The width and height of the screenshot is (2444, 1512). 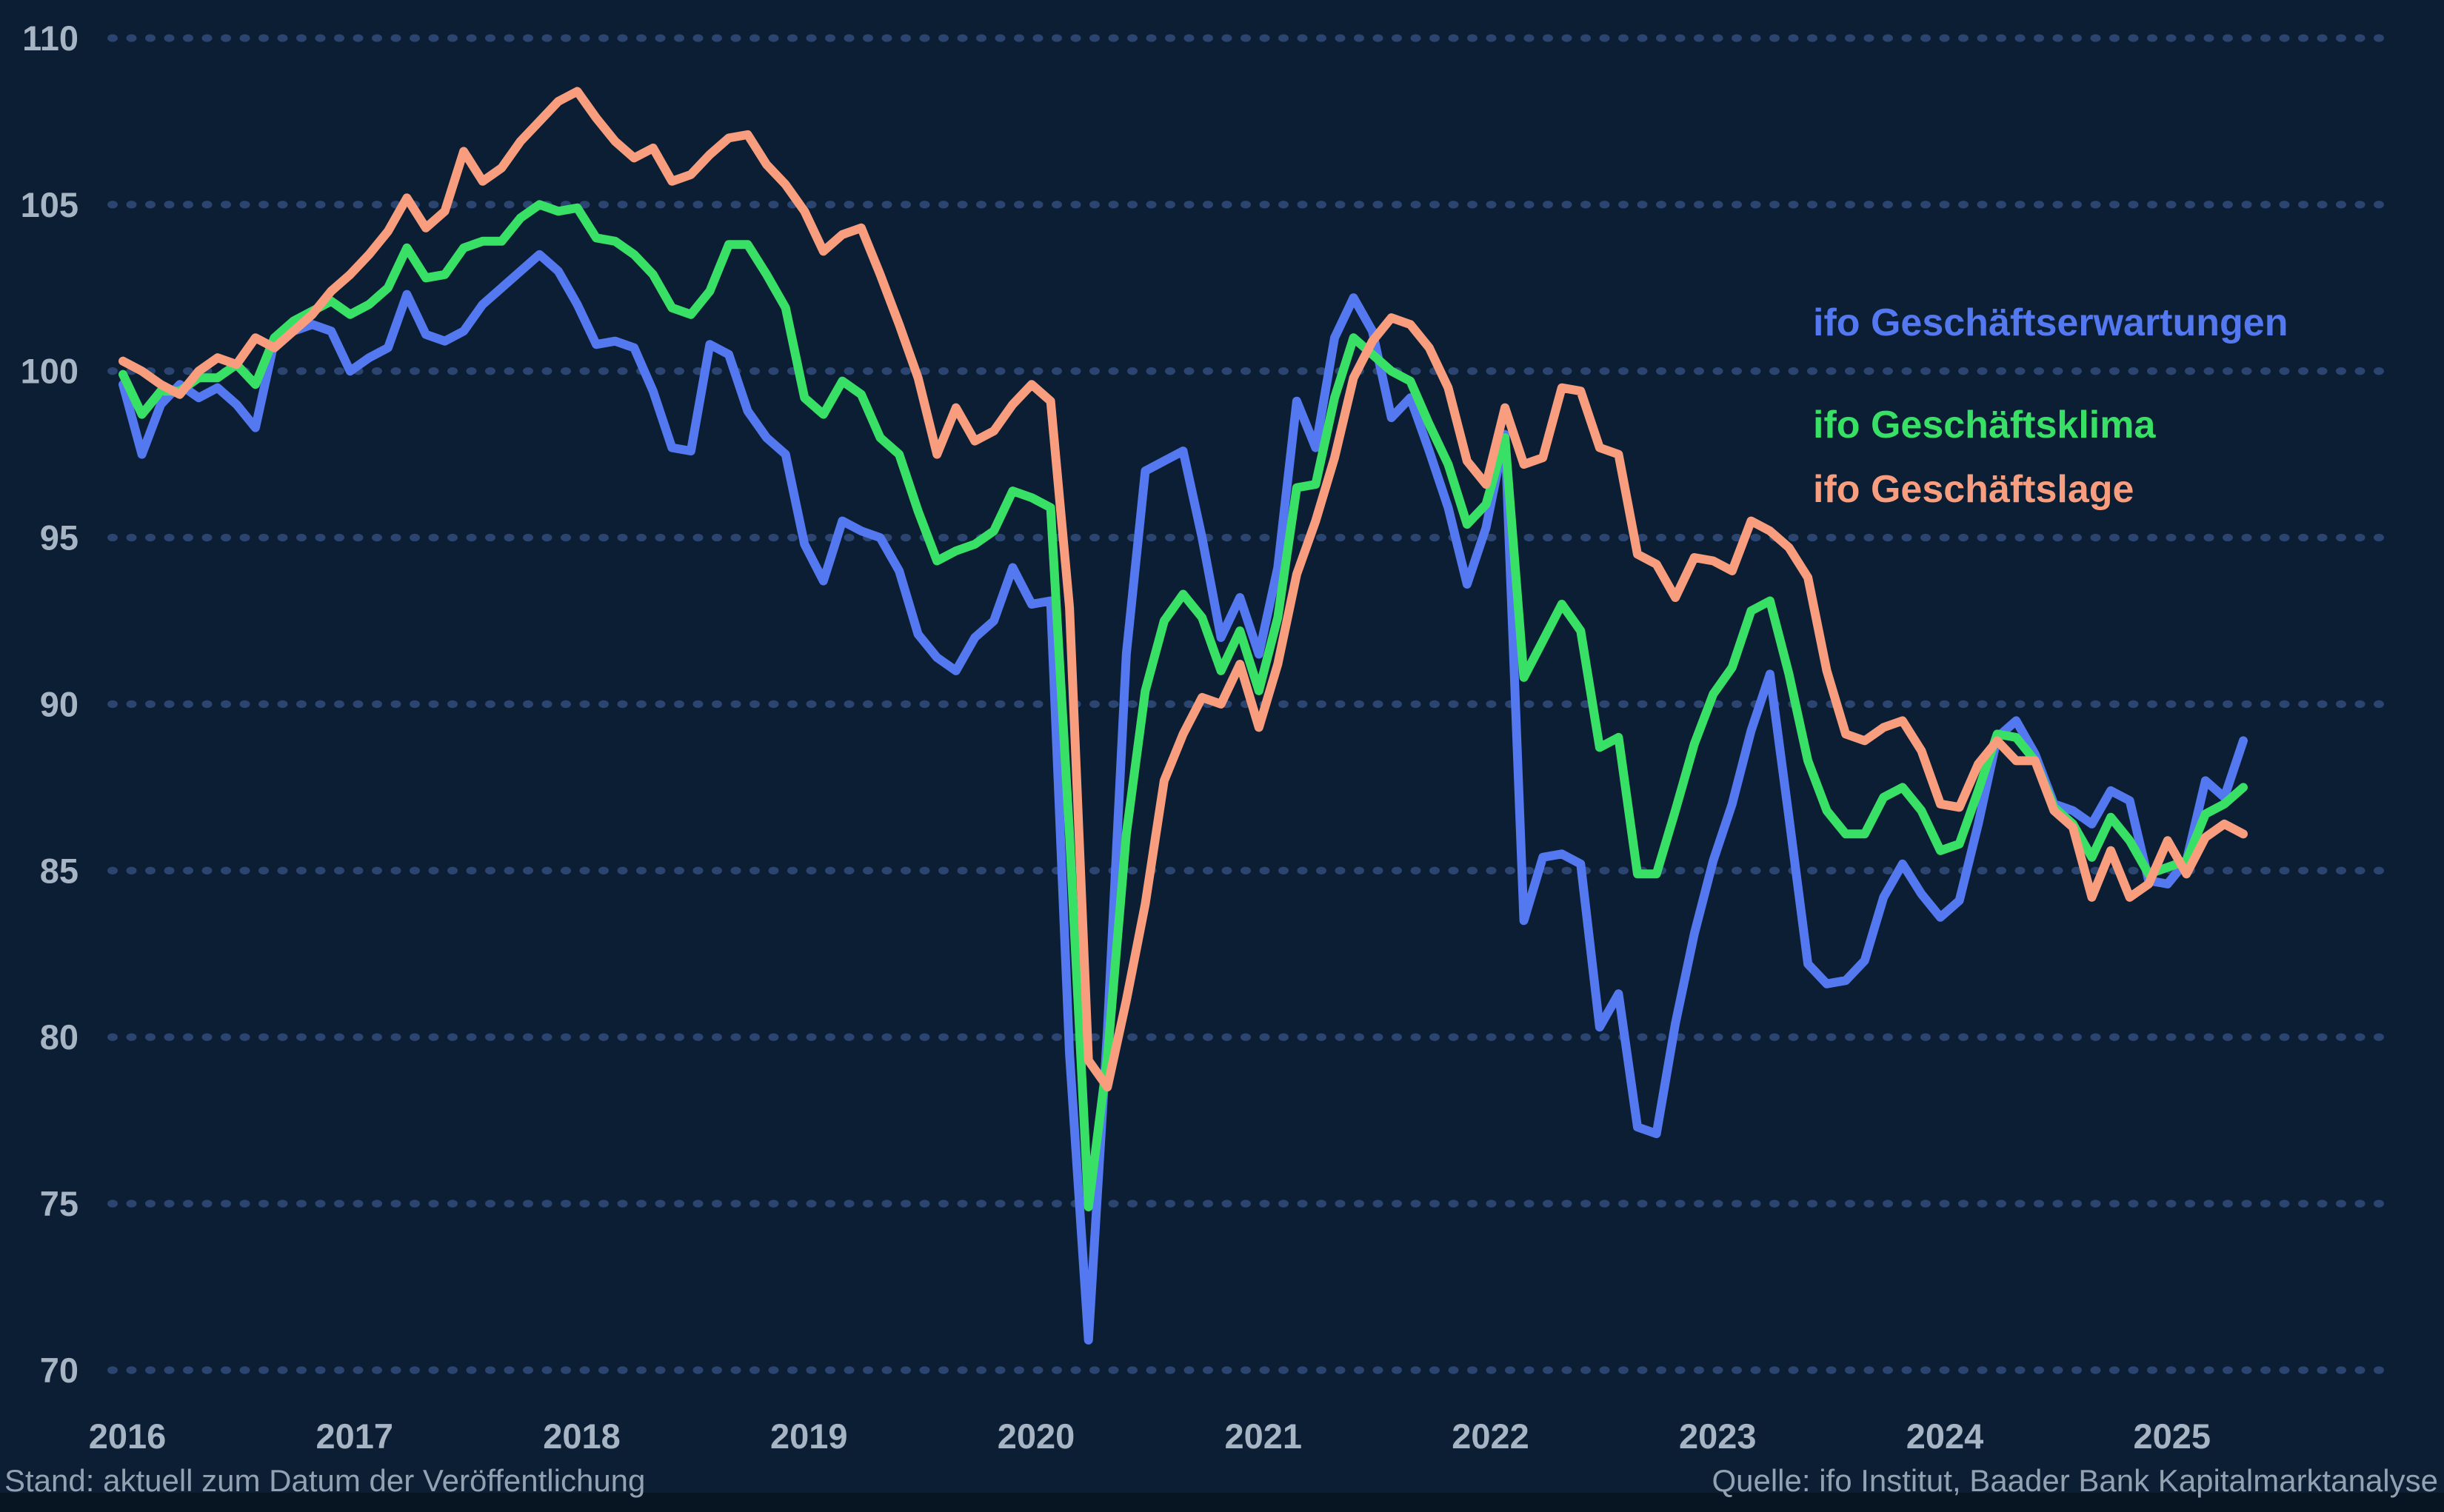 What do you see at coordinates (60, 1370) in the screenshot?
I see `y-axis-tick-label: 70` at bounding box center [60, 1370].